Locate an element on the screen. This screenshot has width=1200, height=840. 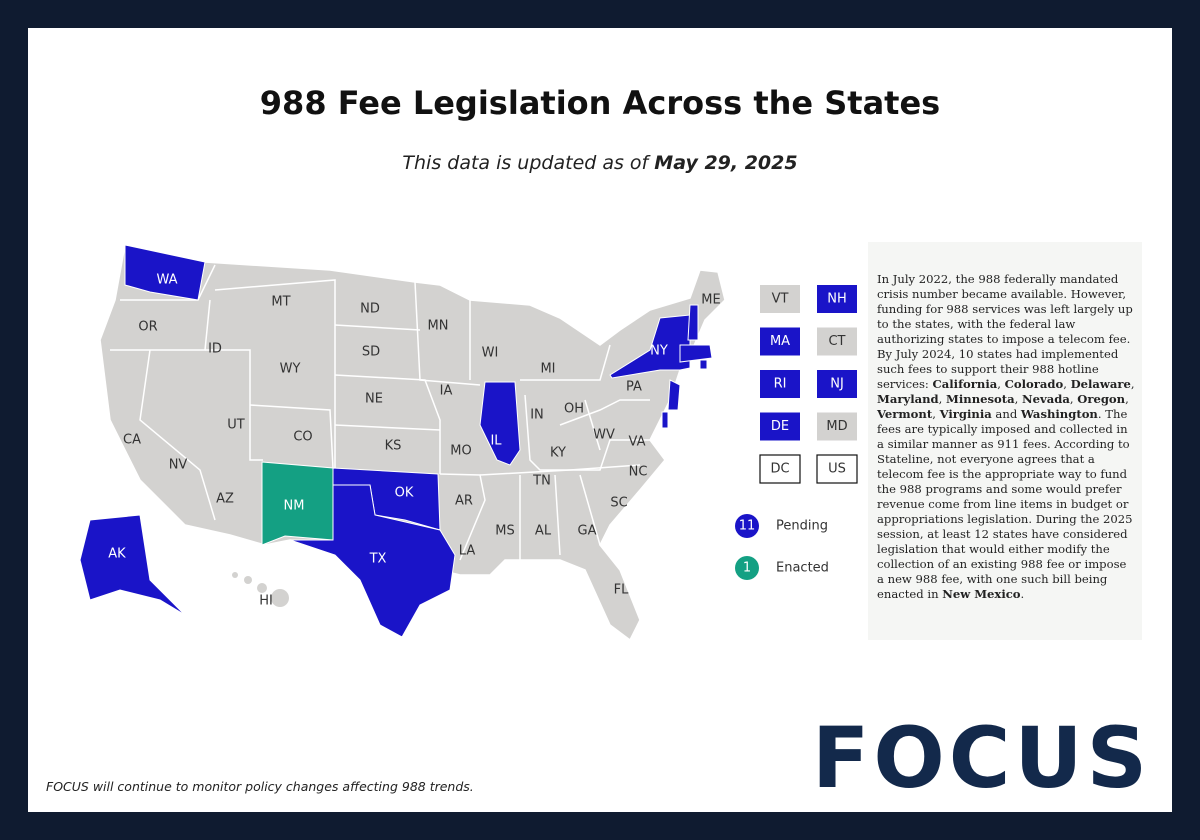
small-state-label: RI is located at coordinates (780, 384).